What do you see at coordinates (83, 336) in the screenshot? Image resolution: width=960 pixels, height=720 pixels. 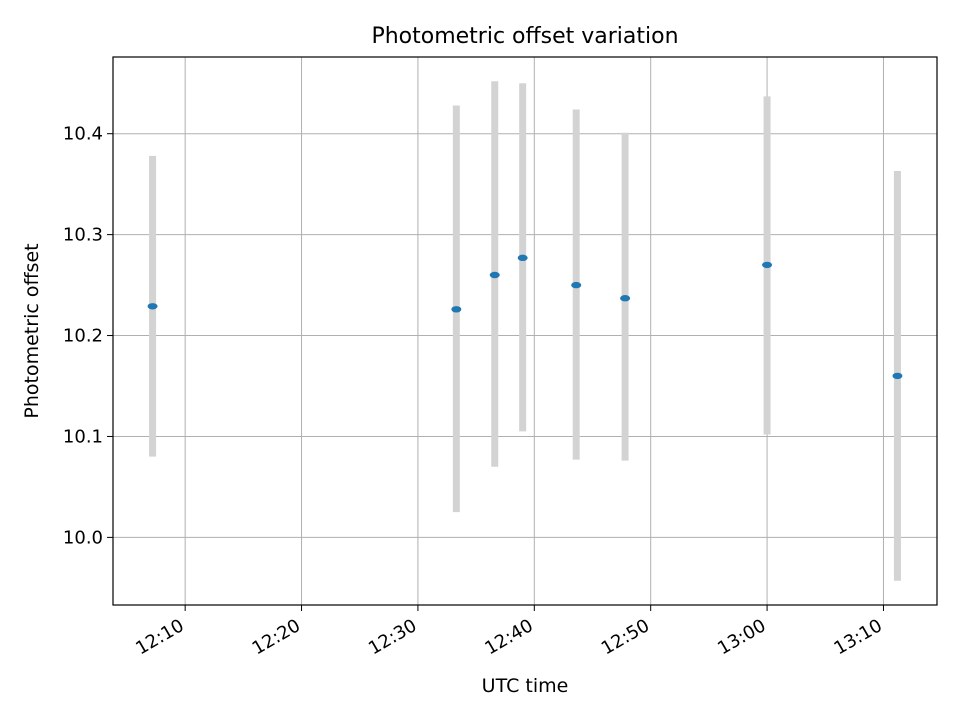 I see `y-tick-label: 10.2` at bounding box center [83, 336].